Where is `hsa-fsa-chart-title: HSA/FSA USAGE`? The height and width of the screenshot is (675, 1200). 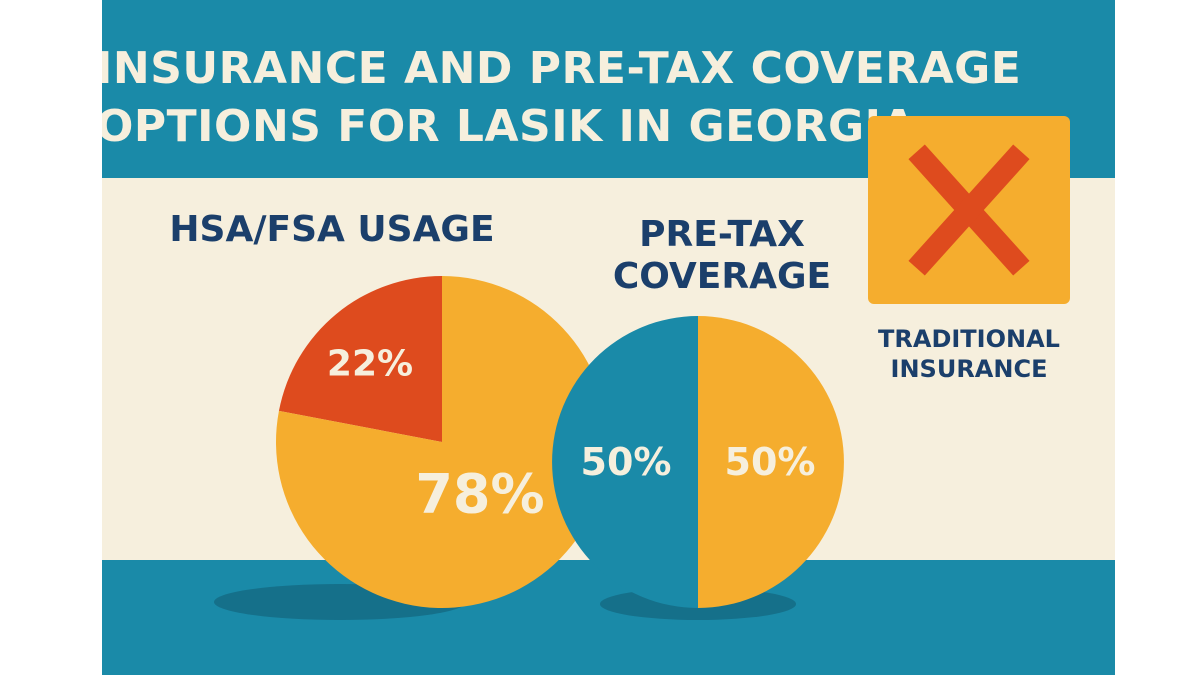 hsa-fsa-chart-title: HSA/FSA USAGE is located at coordinates (332, 229).